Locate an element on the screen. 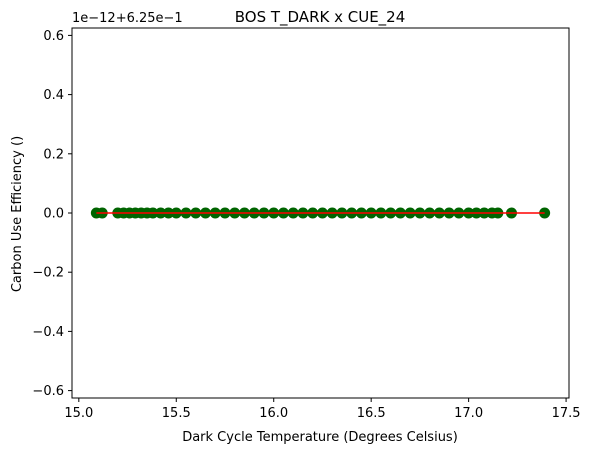  x-tick-label: 16.5 is located at coordinates (371, 413).